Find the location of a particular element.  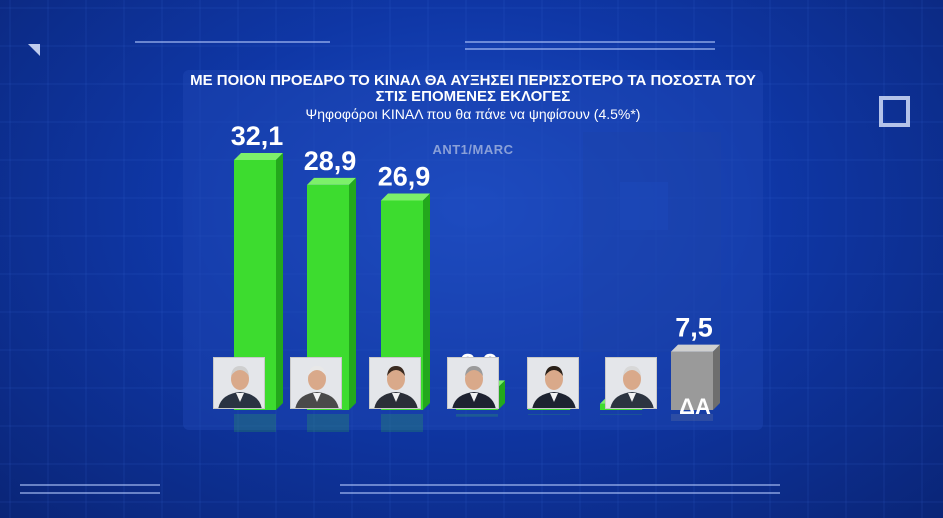

value-label-2: 28,9 is located at coordinates (330, 161).